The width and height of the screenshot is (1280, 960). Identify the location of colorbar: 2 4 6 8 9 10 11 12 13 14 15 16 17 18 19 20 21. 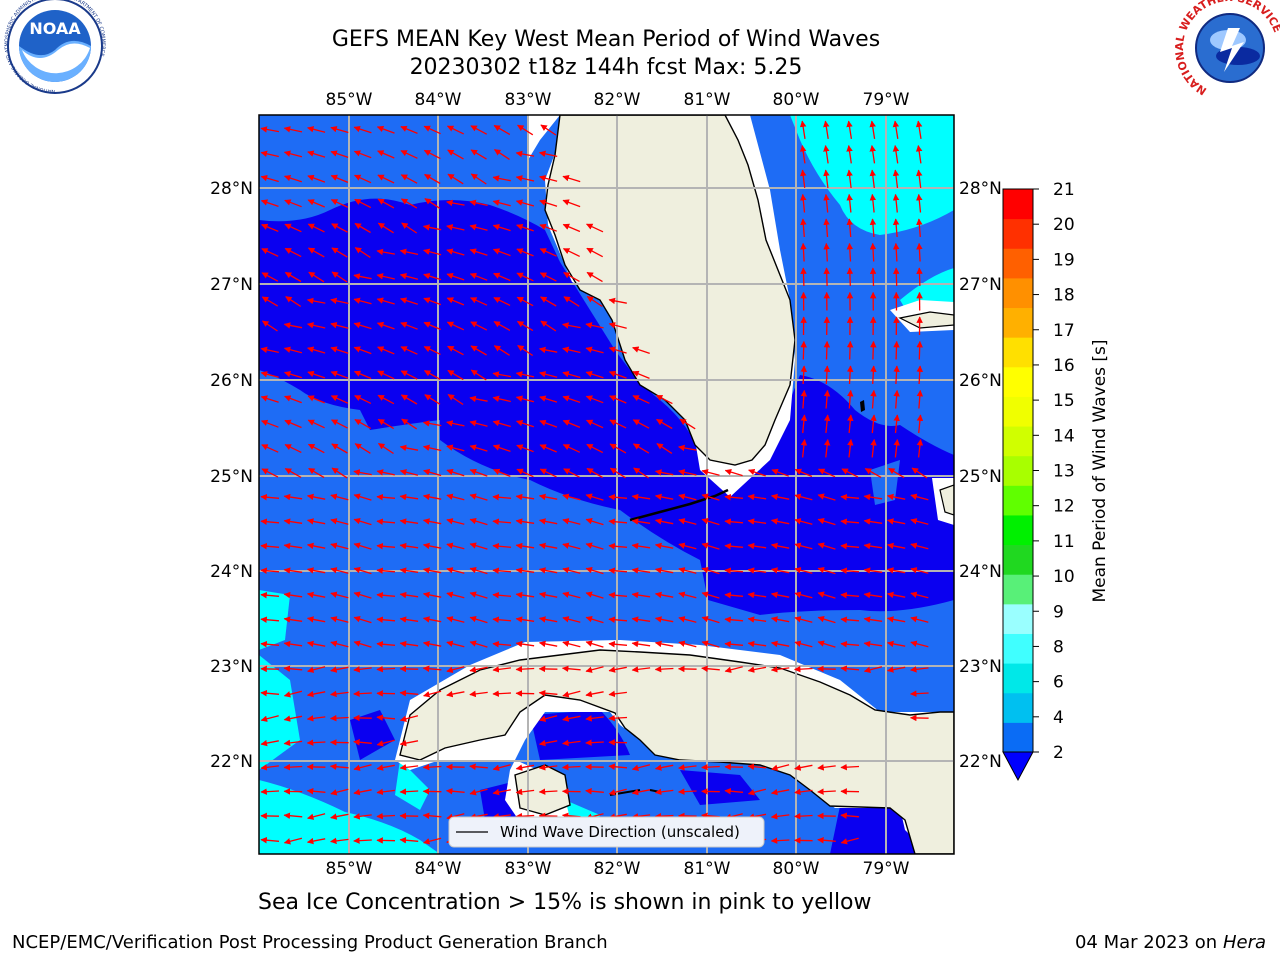
(1038, 481).